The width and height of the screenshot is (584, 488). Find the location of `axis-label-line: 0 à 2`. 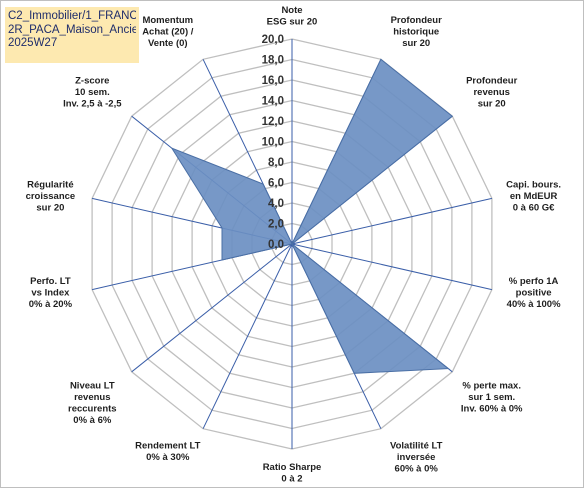

axis-label-line: 0 à 2 is located at coordinates (291, 479).